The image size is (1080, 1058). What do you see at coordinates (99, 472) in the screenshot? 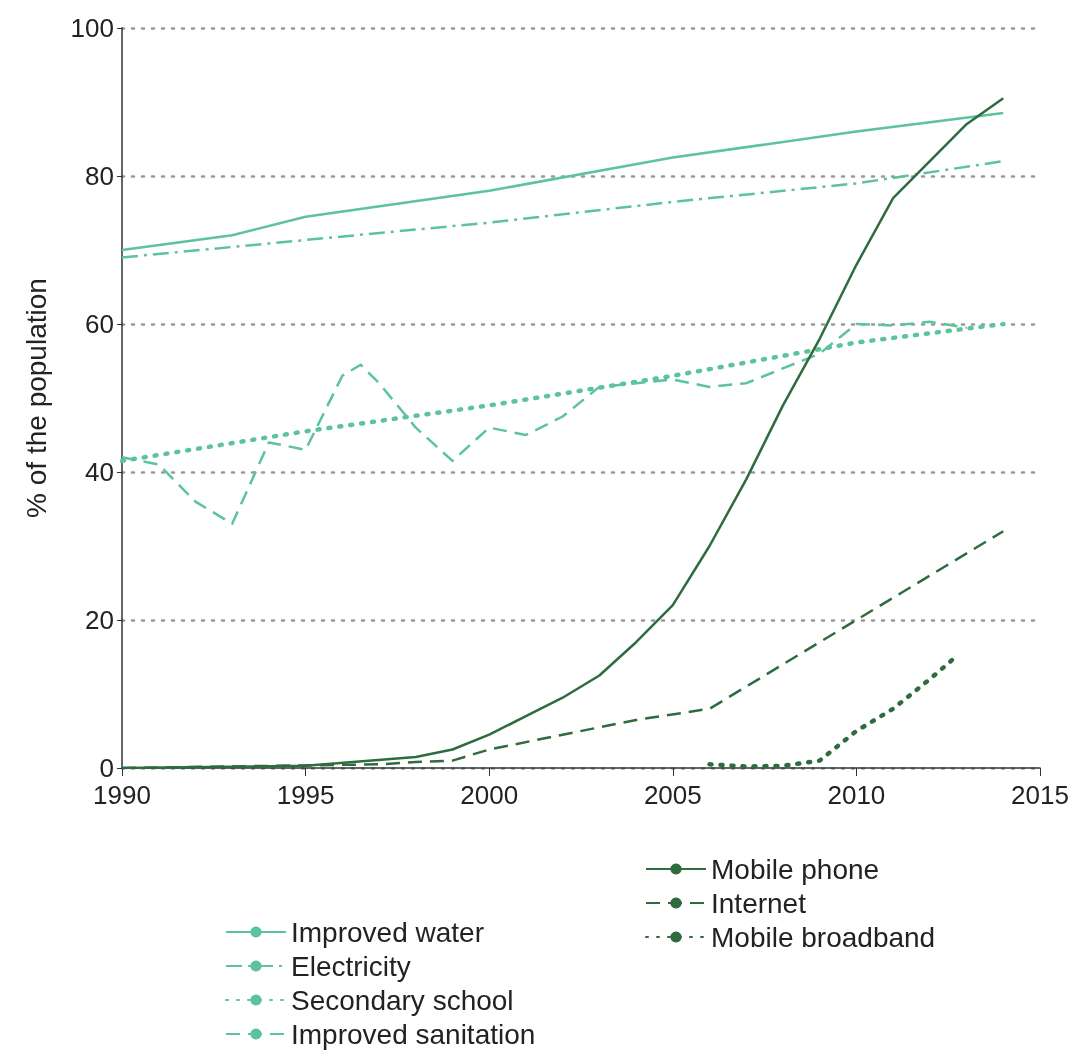
I see `y-tick-label: 40` at bounding box center [99, 472].